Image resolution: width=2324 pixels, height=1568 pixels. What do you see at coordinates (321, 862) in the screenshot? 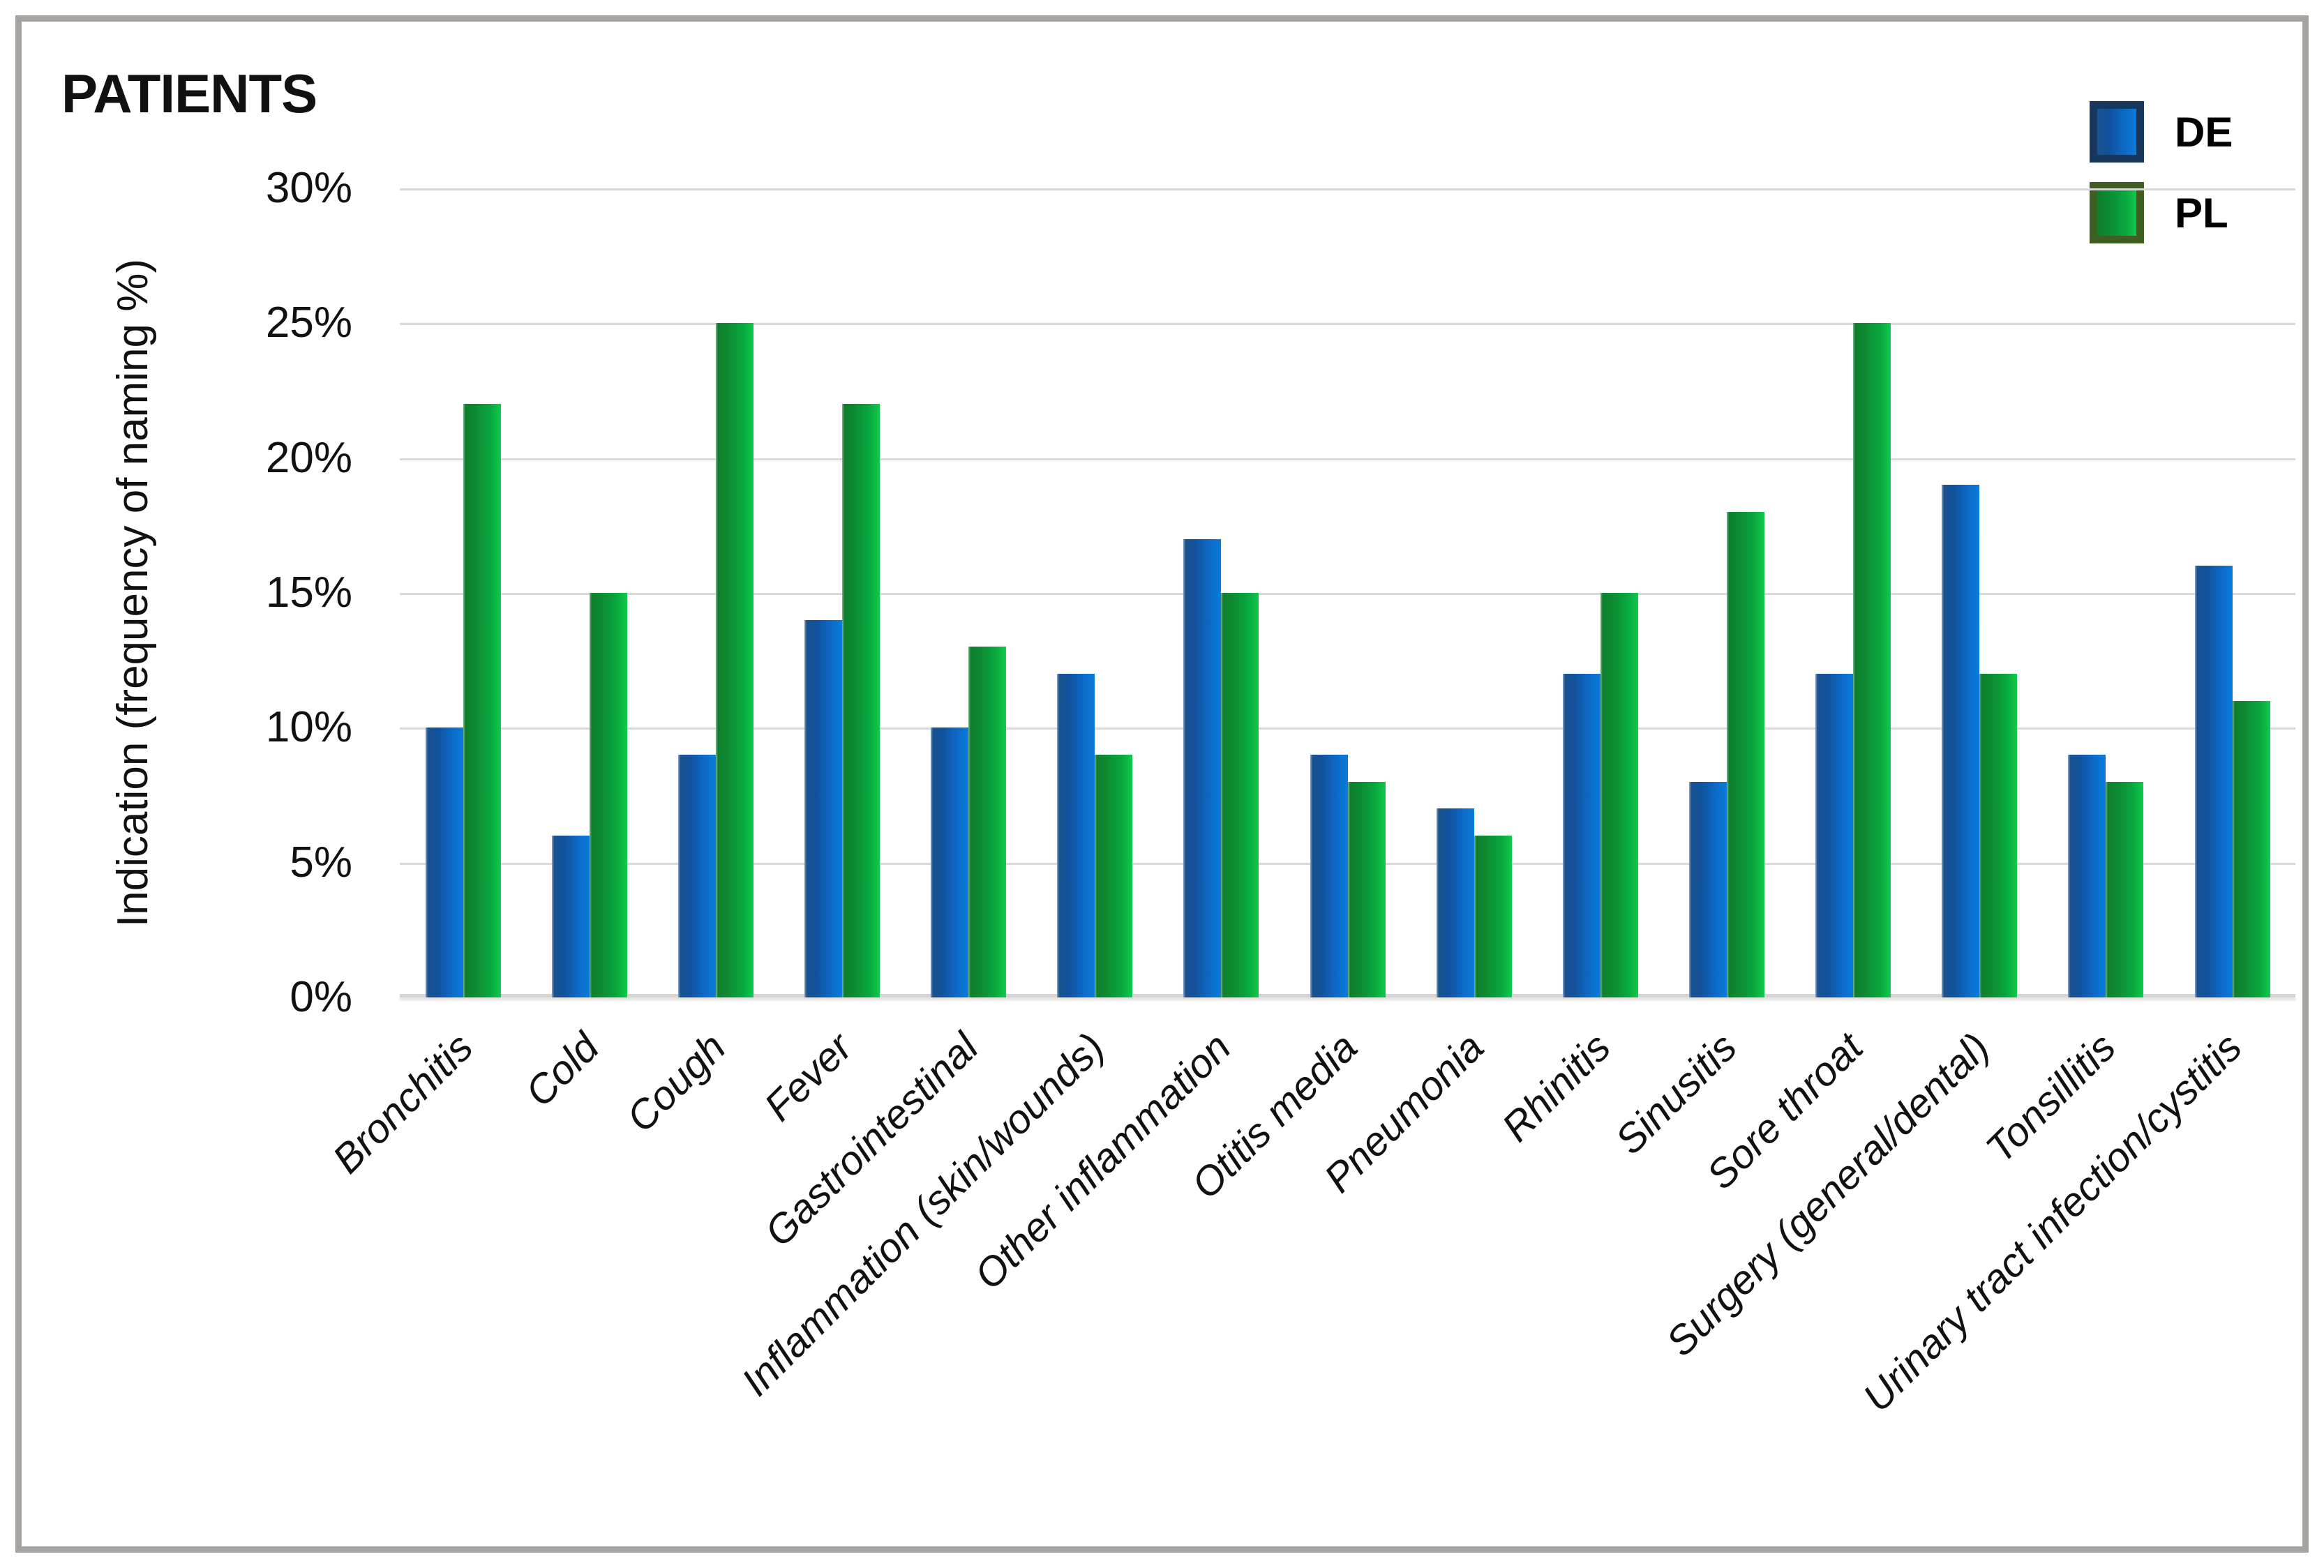
I see `y-tick-label: 5%` at bounding box center [321, 862].